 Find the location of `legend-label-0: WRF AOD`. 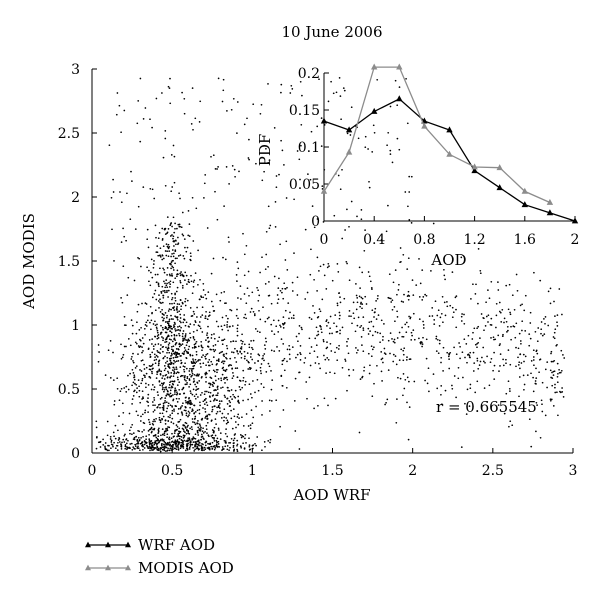

legend-label-0: WRF AOD is located at coordinates (176, 545).